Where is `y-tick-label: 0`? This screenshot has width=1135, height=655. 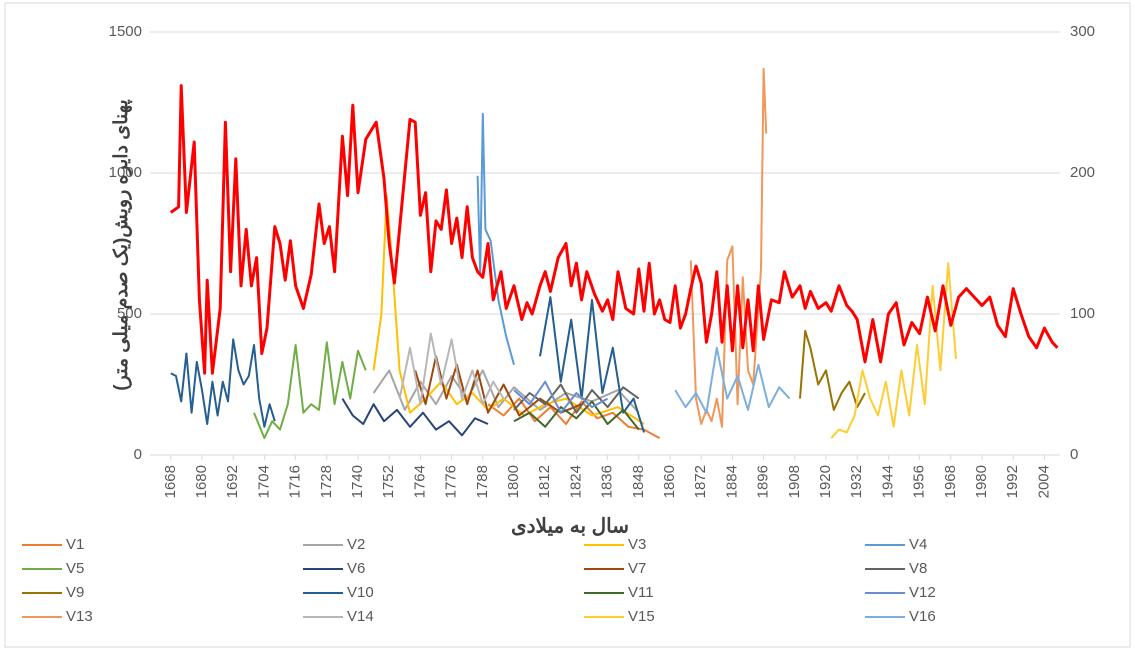 y-tick-label: 0 is located at coordinates (138, 454).